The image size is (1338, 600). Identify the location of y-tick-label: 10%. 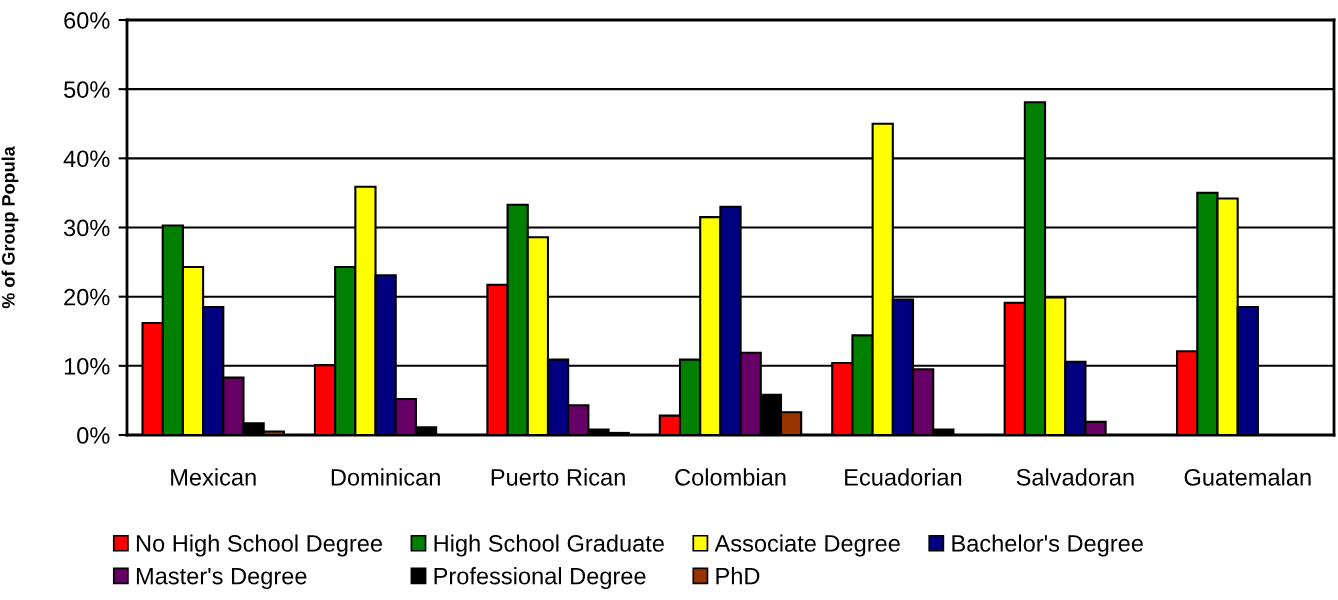
(87, 366).